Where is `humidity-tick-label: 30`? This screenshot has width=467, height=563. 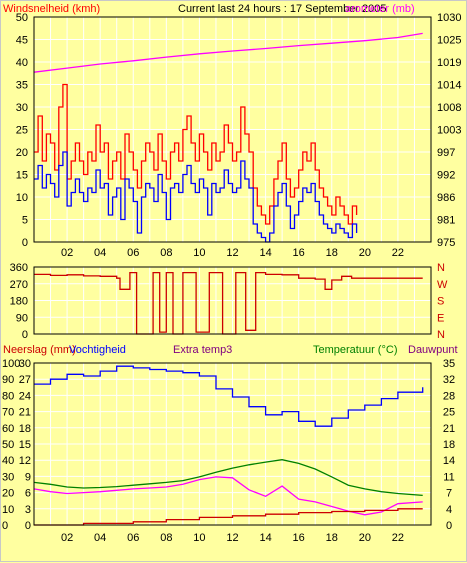 humidity-tick-label: 30 is located at coordinates (8, 477).